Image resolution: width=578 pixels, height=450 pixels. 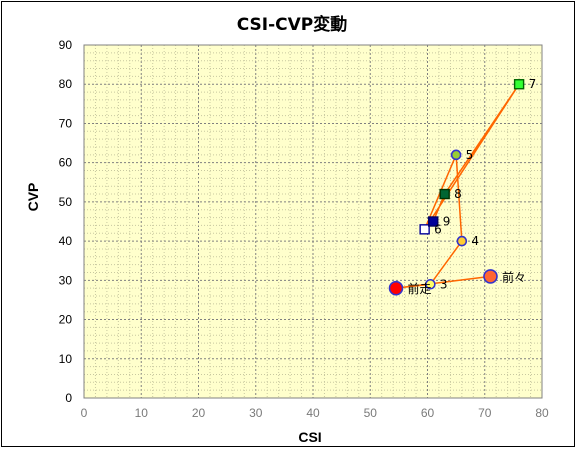 I want to click on chart-title: CSI-CVP変動, so click(x=292, y=24).